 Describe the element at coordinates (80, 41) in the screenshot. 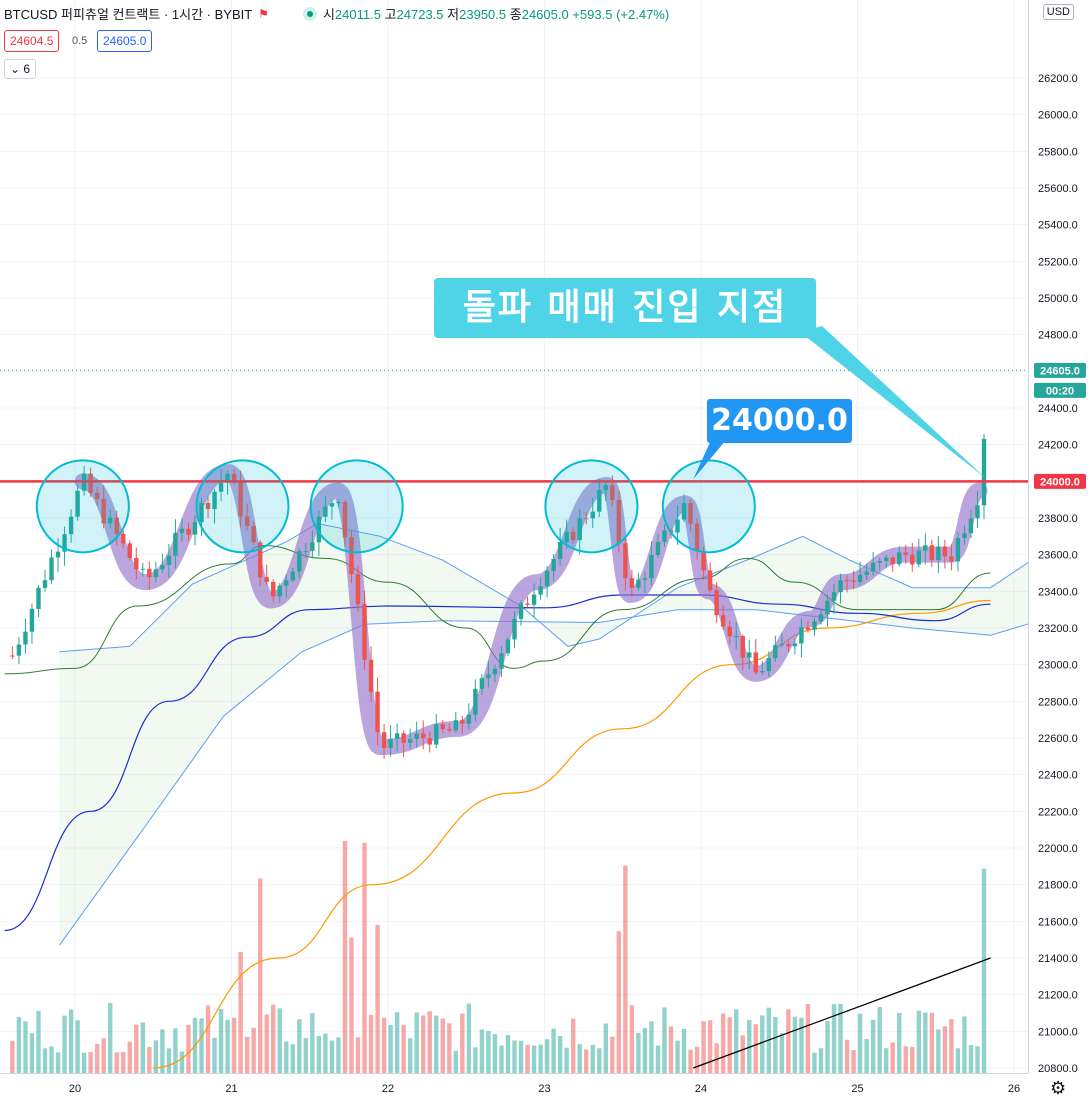

I see `spread-value: 0.5` at that location.